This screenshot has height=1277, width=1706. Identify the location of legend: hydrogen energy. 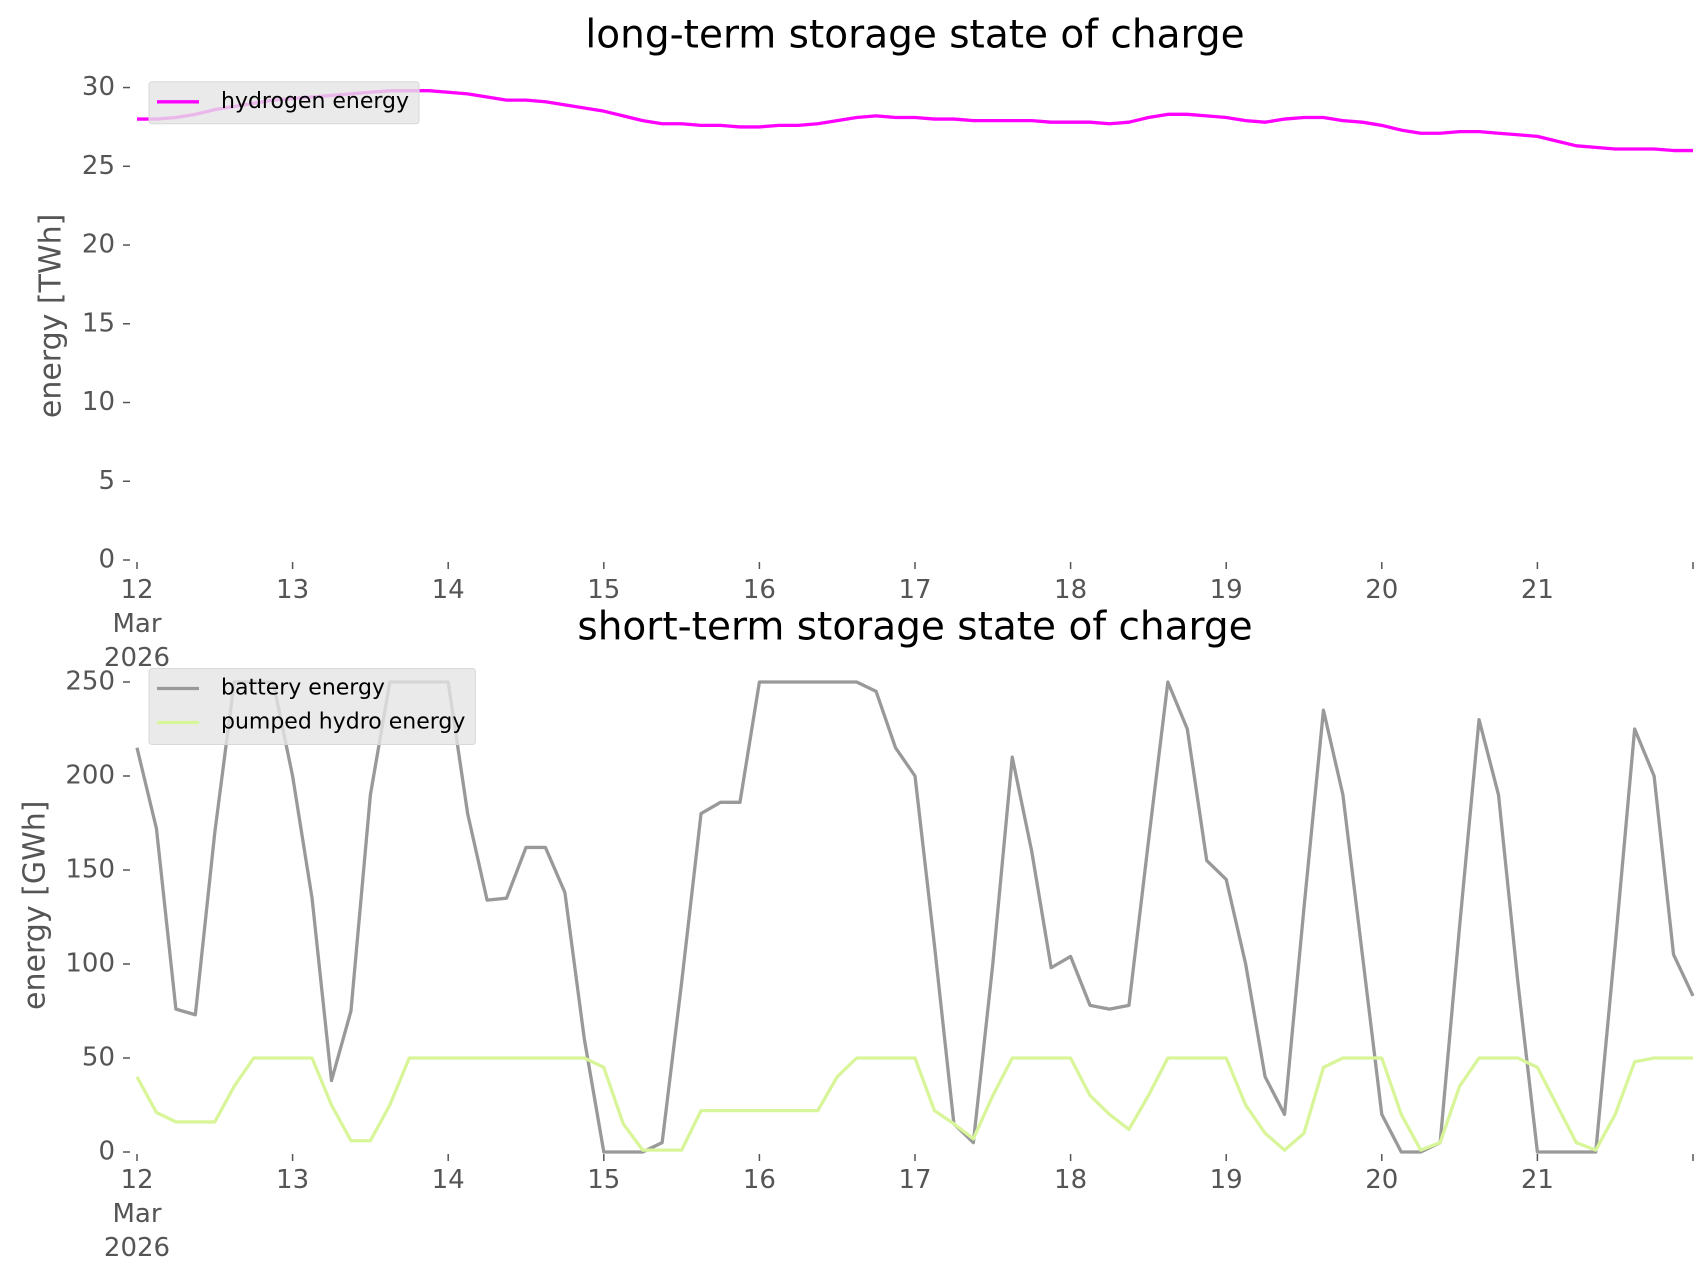
(284, 103).